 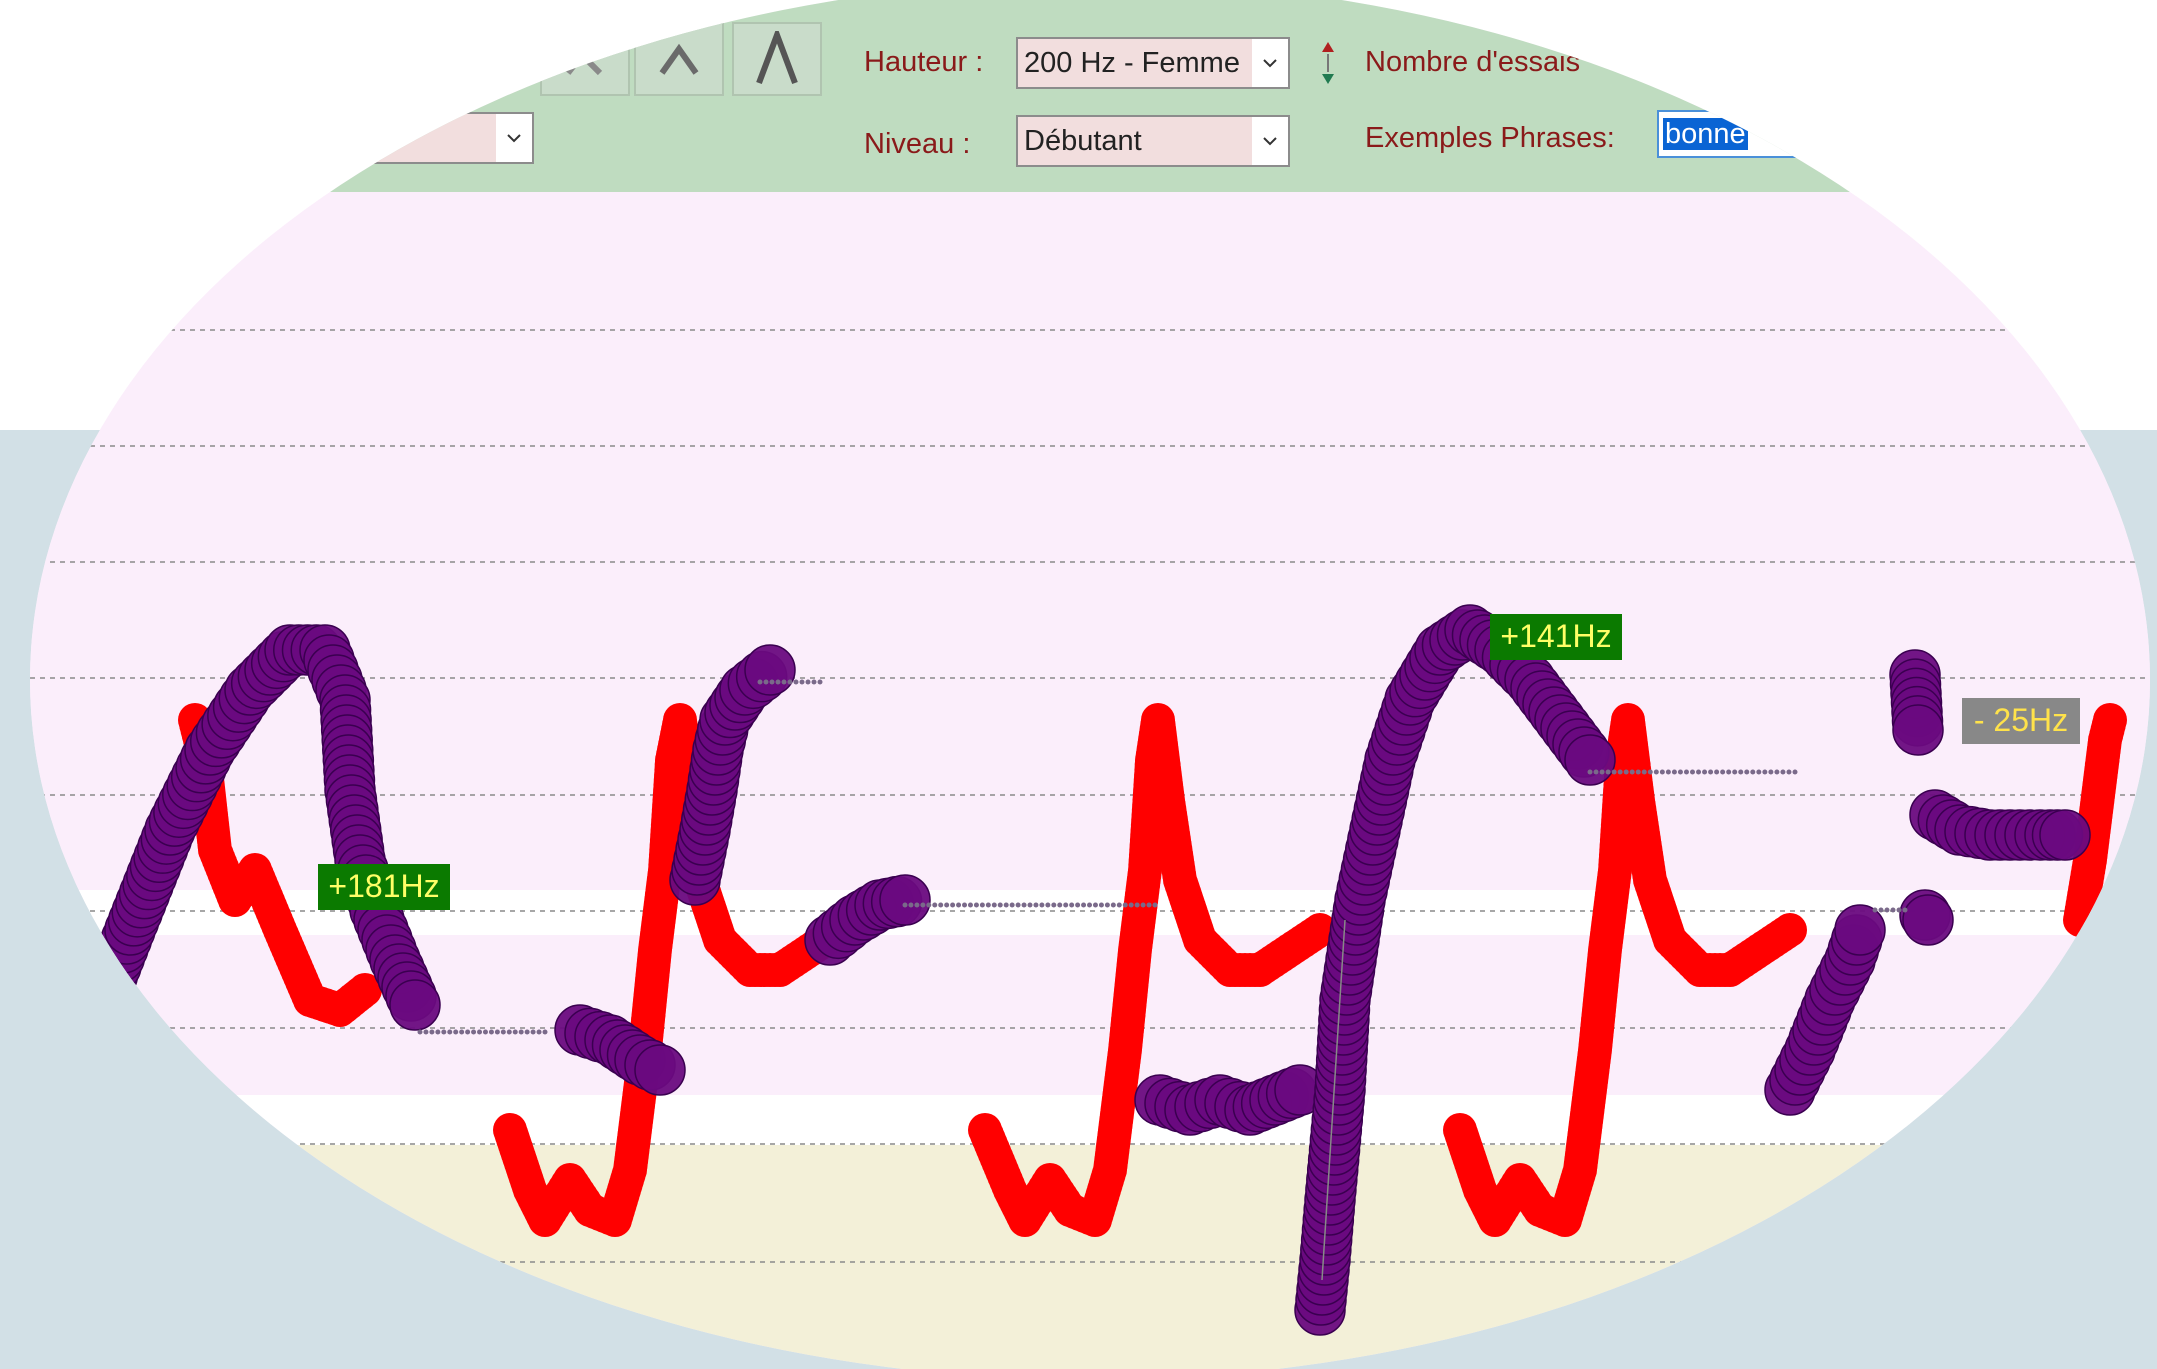 I want to click on delta-label: - 25Hz, so click(x=2021, y=721).